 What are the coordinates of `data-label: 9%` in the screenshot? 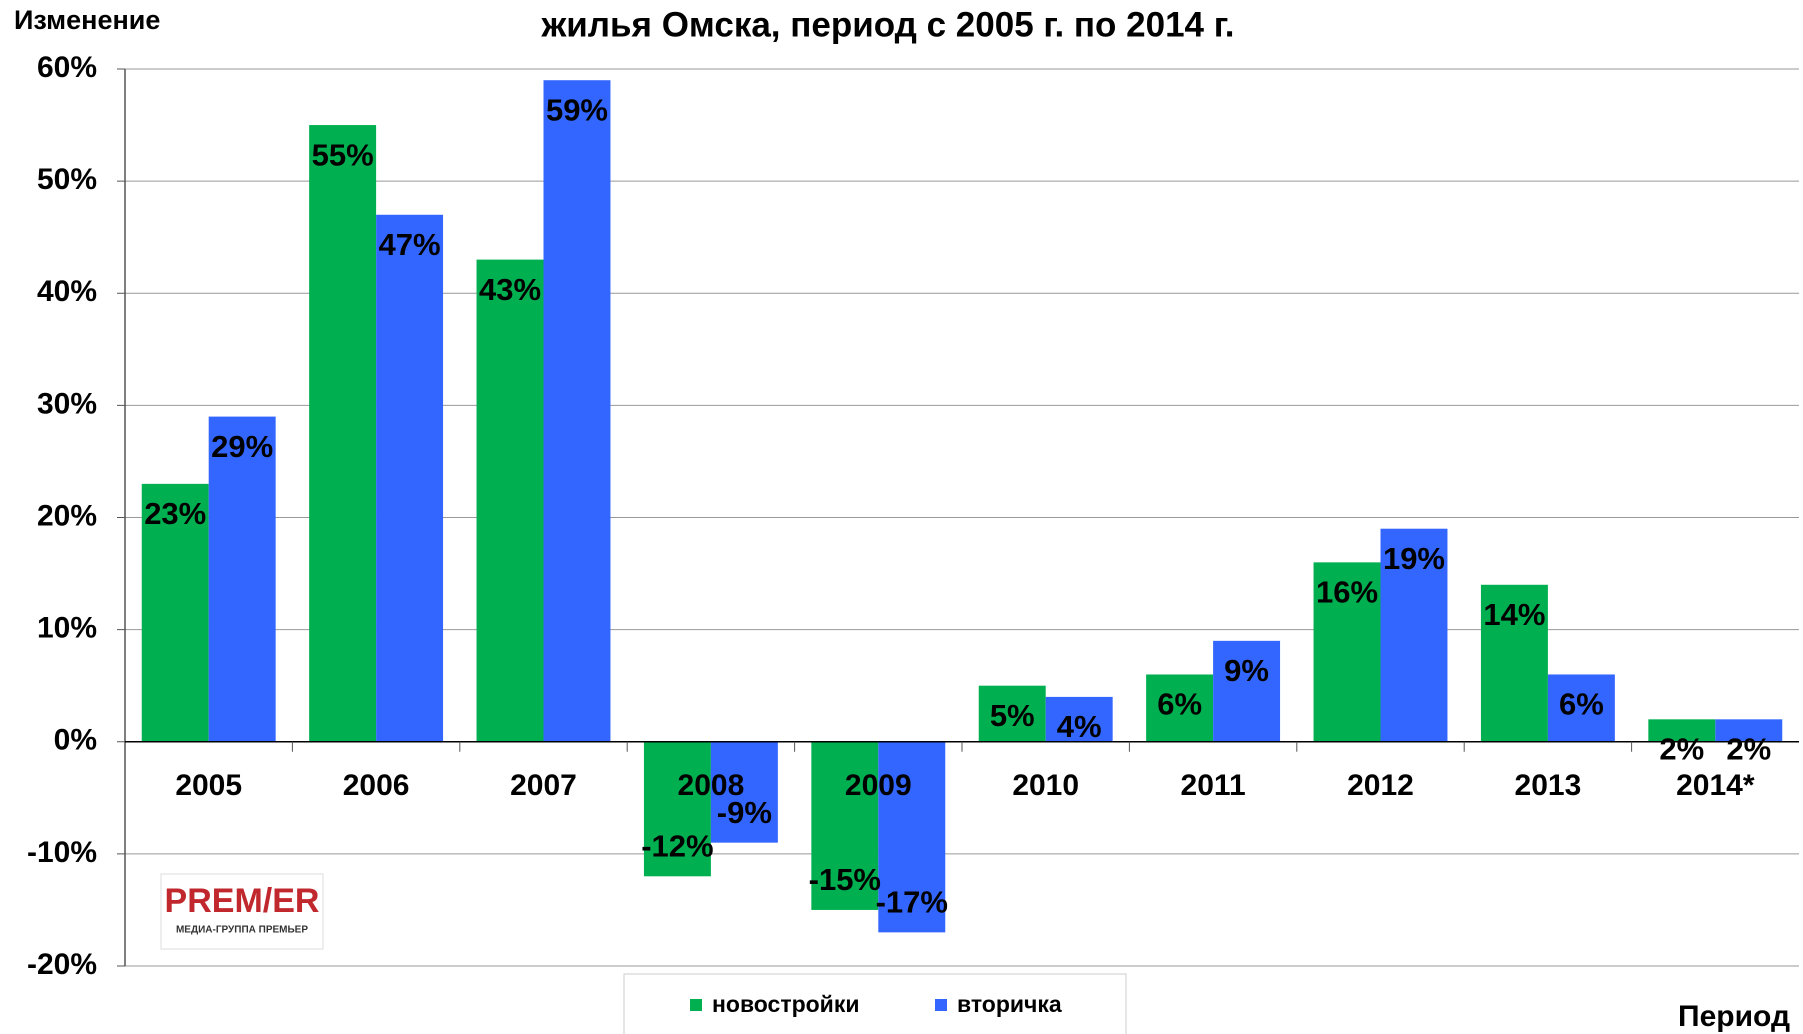 It's located at (1246, 670).